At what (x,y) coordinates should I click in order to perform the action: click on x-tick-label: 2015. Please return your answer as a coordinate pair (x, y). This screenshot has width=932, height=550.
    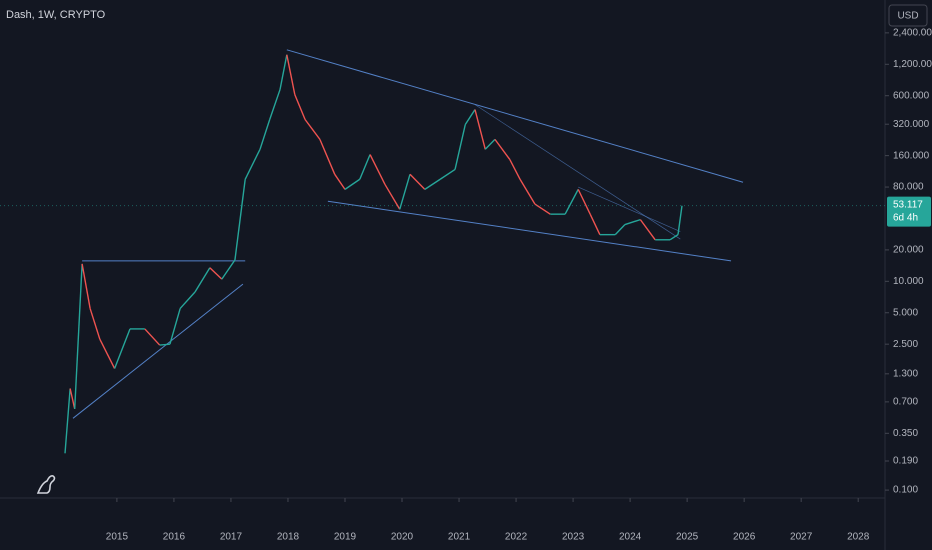
    Looking at the image, I should click on (117, 537).